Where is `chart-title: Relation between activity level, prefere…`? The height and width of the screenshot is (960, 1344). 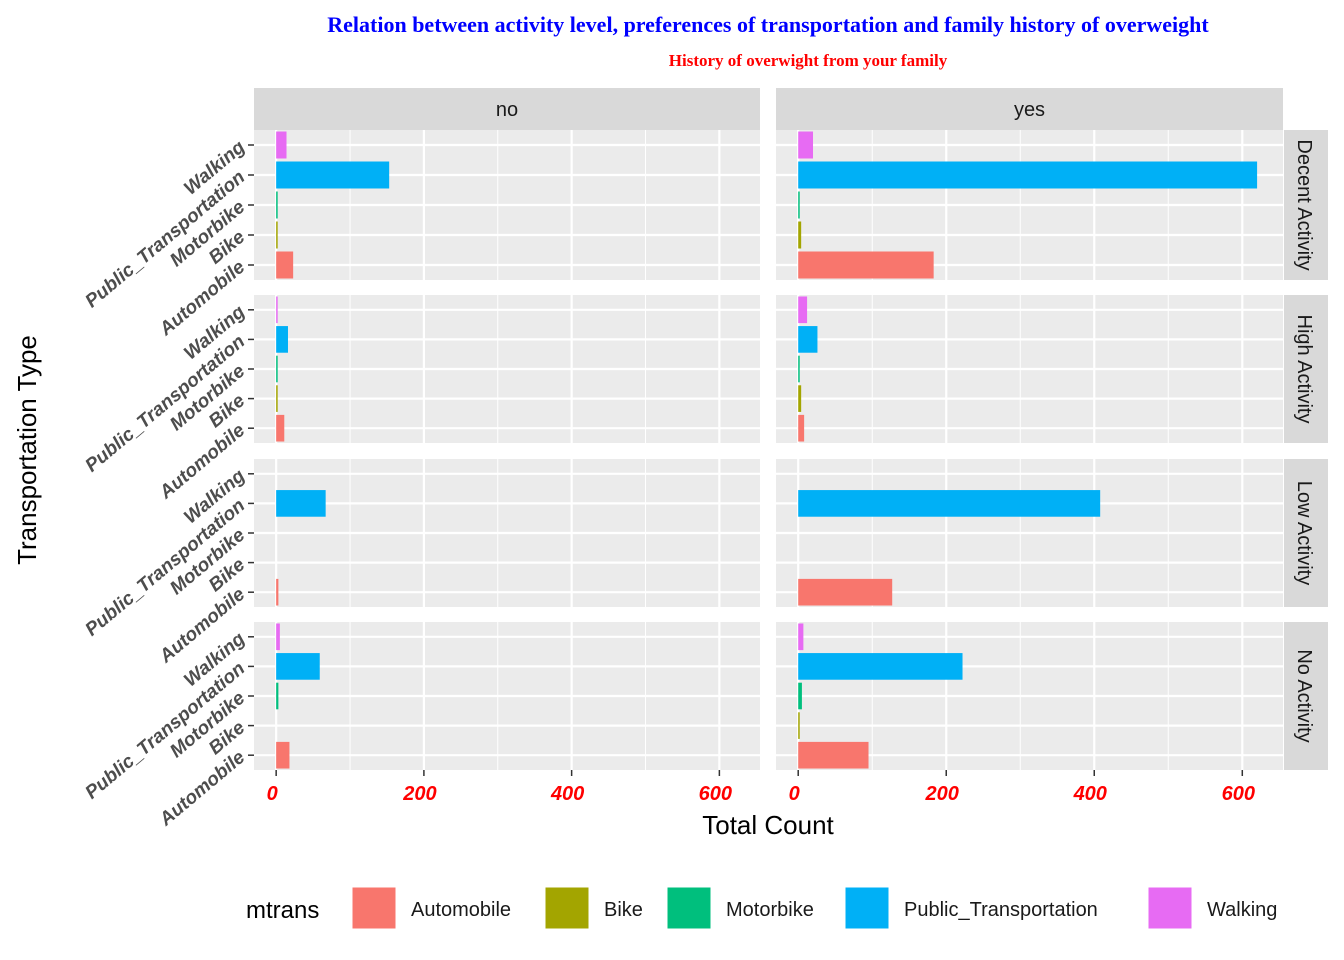
chart-title: Relation between activity level, prefere… is located at coordinates (768, 24).